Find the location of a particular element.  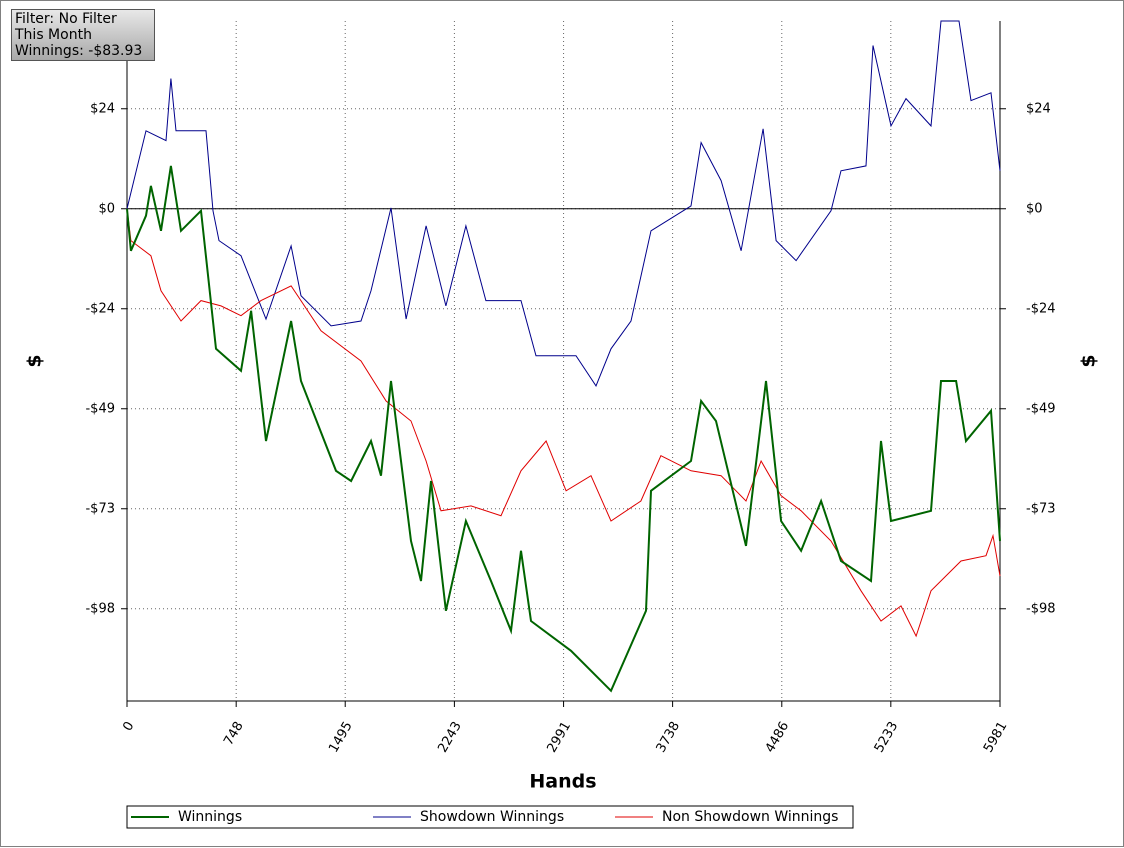

info-line: This Month is located at coordinates (53, 35).